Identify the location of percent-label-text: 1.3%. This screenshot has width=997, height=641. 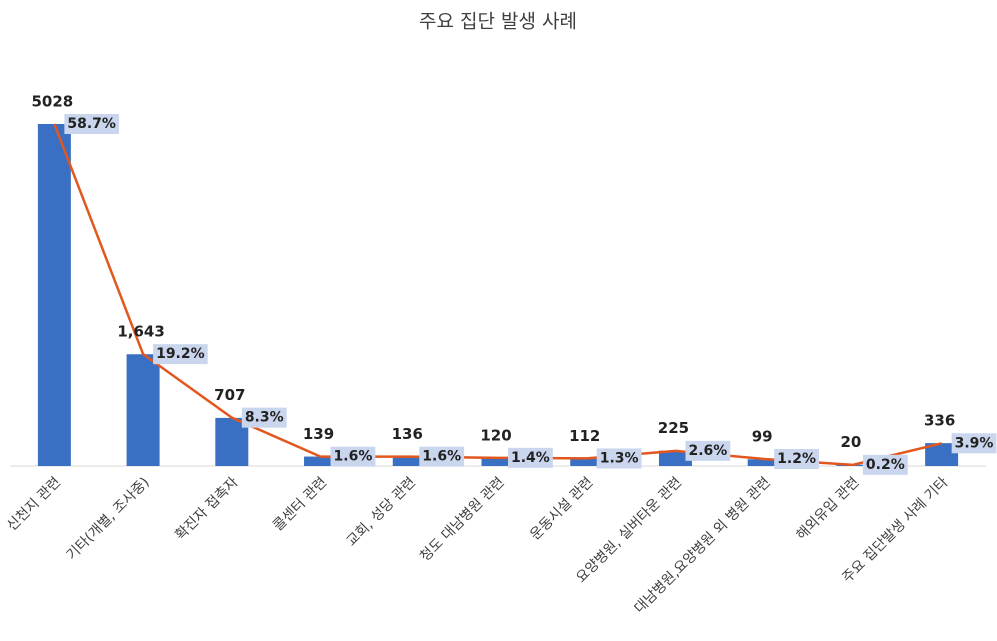
(619, 458).